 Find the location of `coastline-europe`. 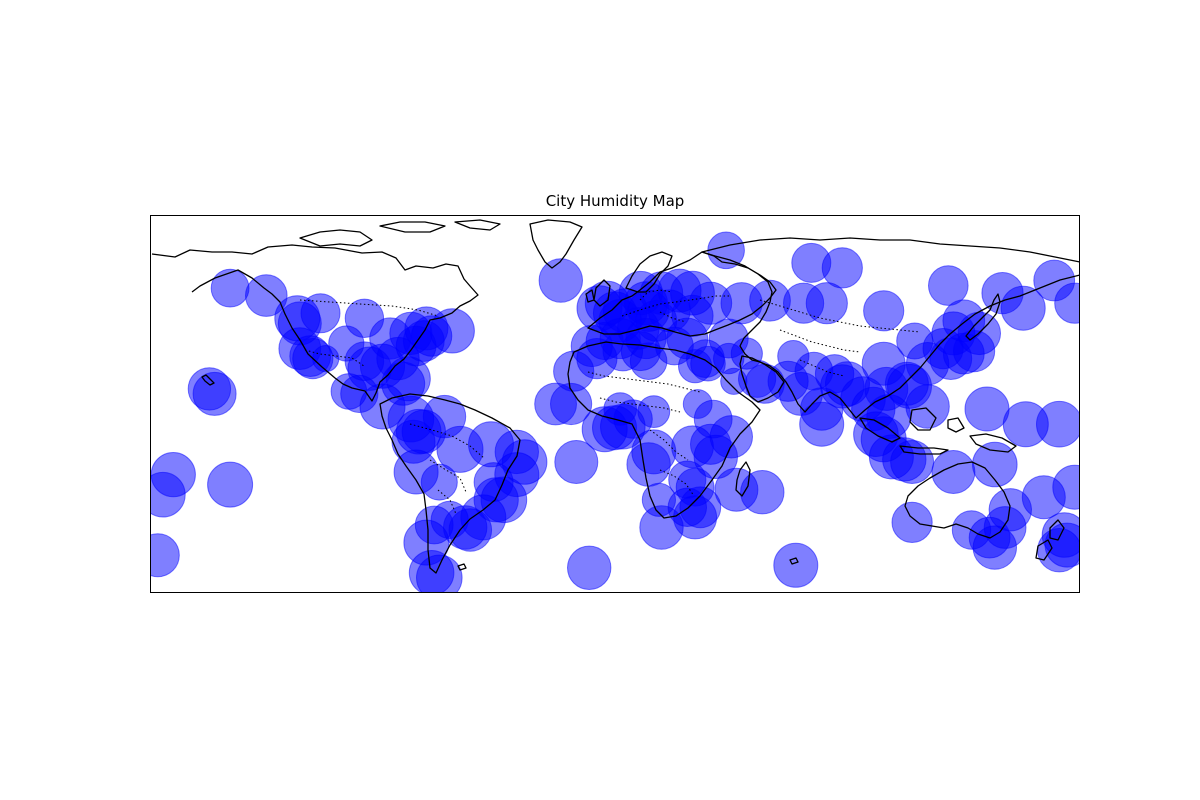

coastline-europe is located at coordinates (682, 294).